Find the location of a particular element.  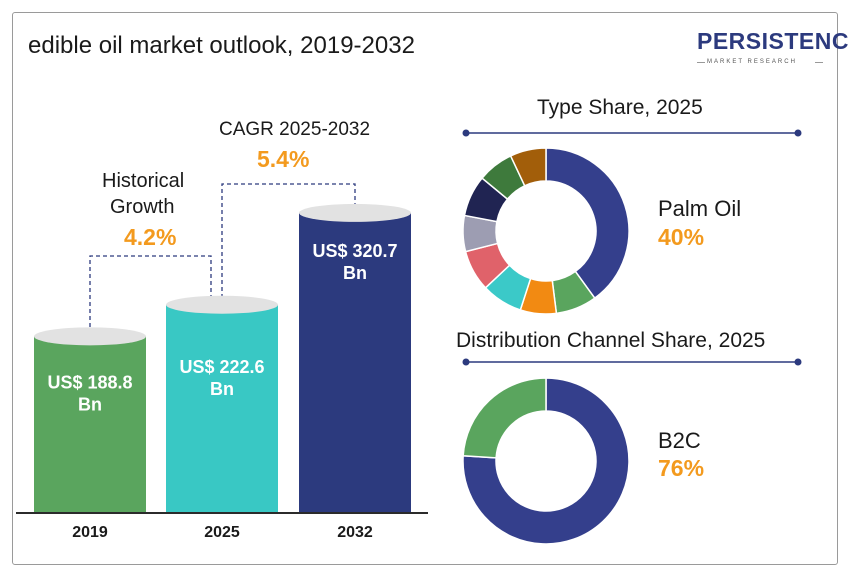

bar-top-2025 is located at coordinates (222, 304).